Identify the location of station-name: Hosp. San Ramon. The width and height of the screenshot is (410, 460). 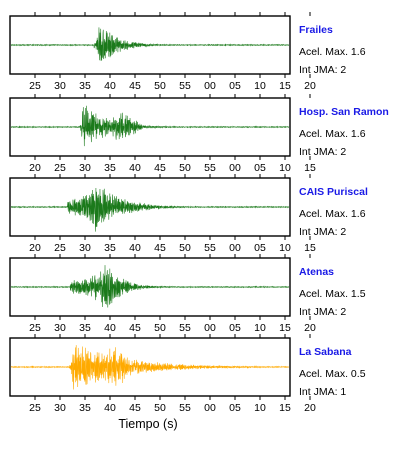
(344, 112).